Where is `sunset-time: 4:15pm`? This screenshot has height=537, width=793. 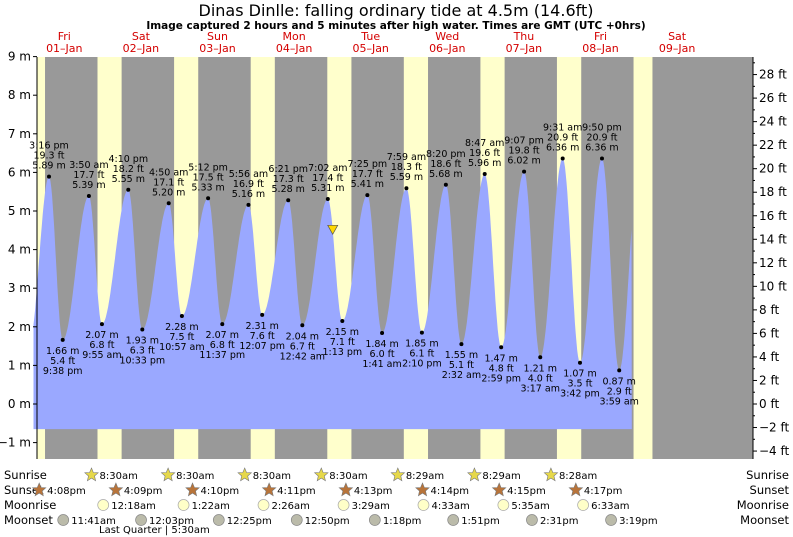
sunset-time: 4:15pm is located at coordinates (526, 491).